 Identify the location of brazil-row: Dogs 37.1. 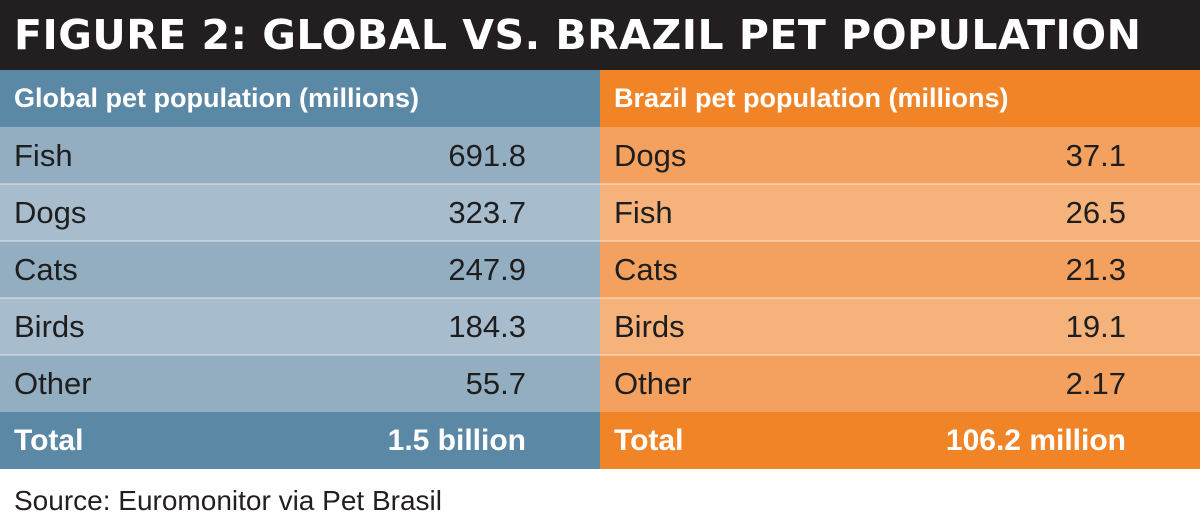
(900, 155).